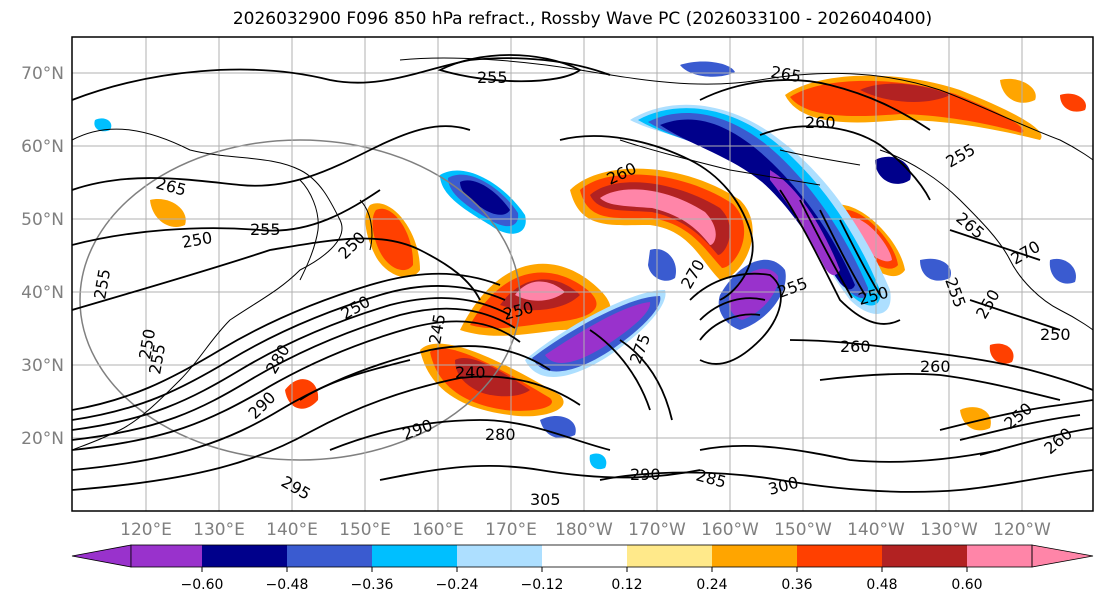 Image resolution: width=1105 pixels, height=608 pixels. I want to click on colorbar-tick-label: −0.60, so click(202, 585).